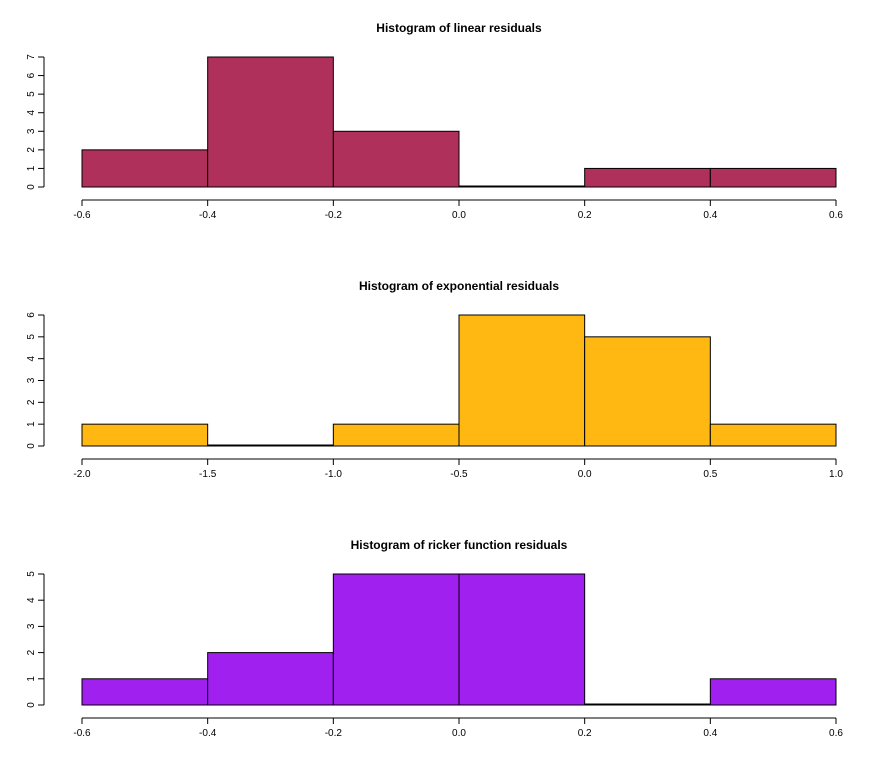 The width and height of the screenshot is (893, 775). Describe the element at coordinates (459, 286) in the screenshot. I see `chart-title: Histogram of exponential residuals` at that location.